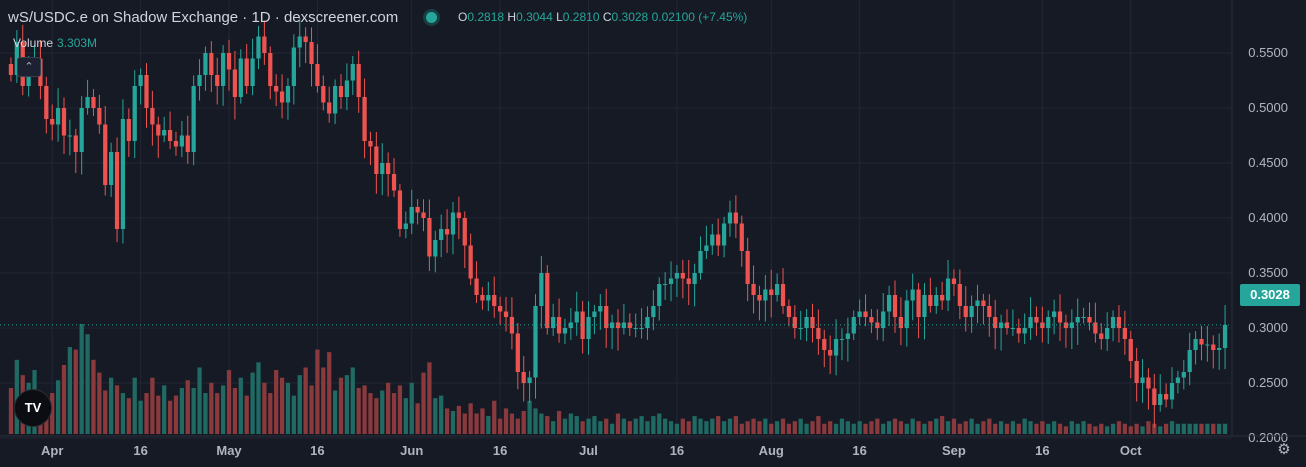  What do you see at coordinates (33, 408) in the screenshot?
I see `tradingview-logo: TV` at bounding box center [33, 408].